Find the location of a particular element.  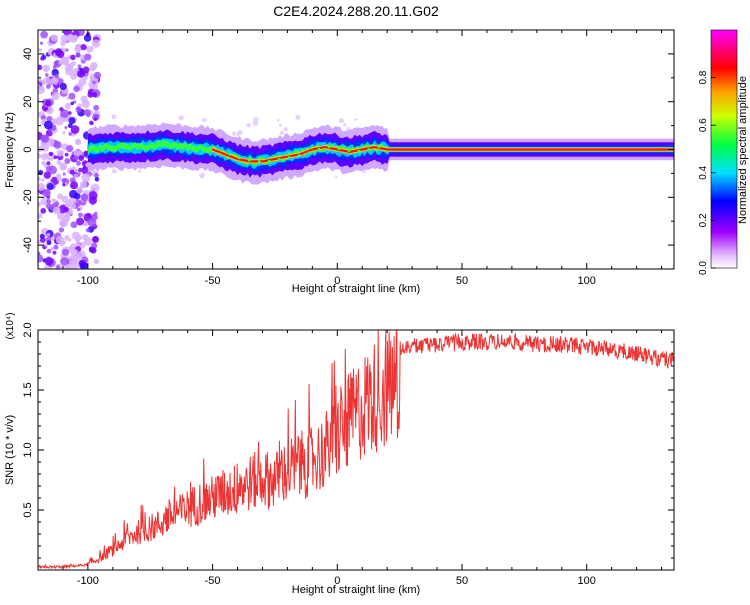

colorbar-tick-label: 0.8 is located at coordinates (703, 77).